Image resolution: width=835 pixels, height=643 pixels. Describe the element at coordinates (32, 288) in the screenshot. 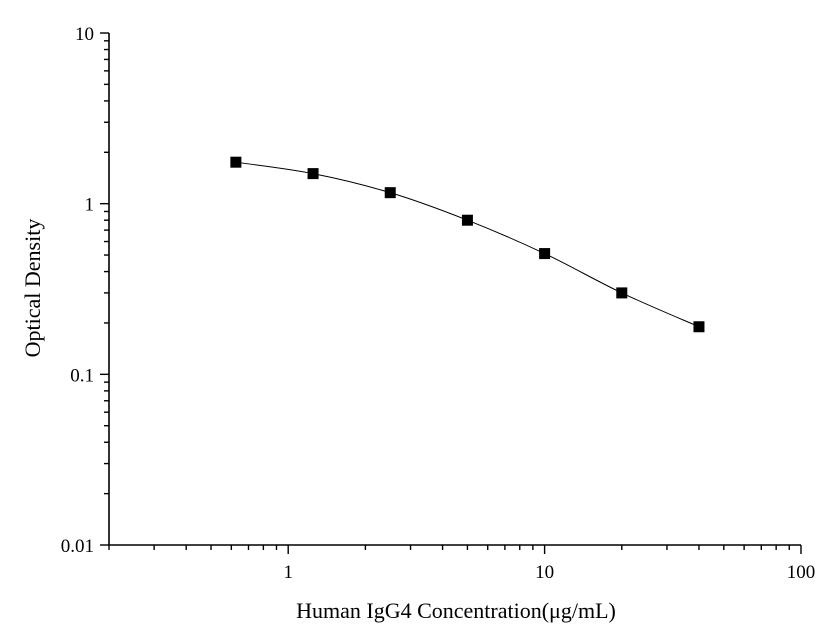

I see `y-axis-title: Optical Density` at that location.